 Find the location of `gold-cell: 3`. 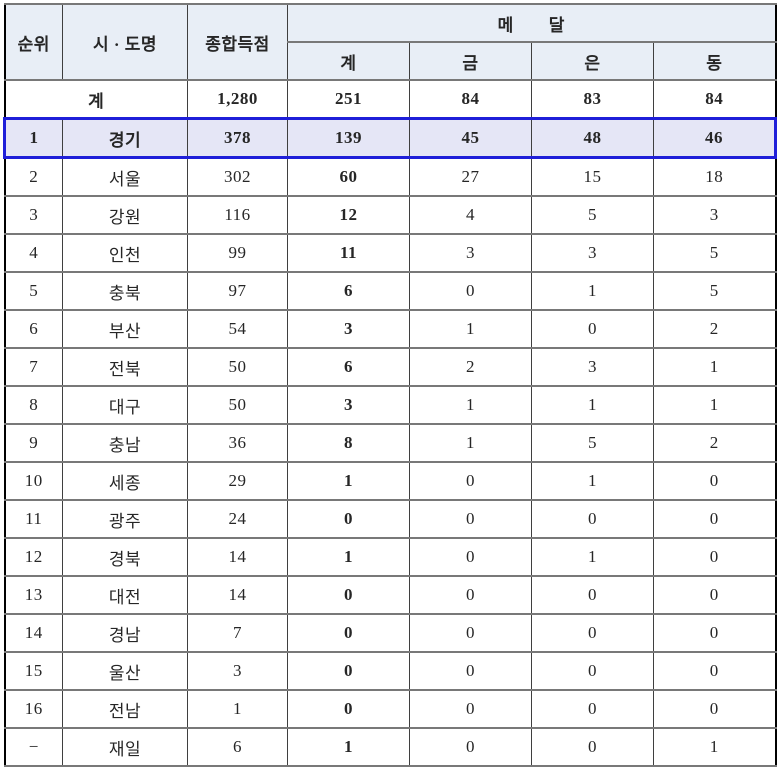

gold-cell: 3 is located at coordinates (470, 253).